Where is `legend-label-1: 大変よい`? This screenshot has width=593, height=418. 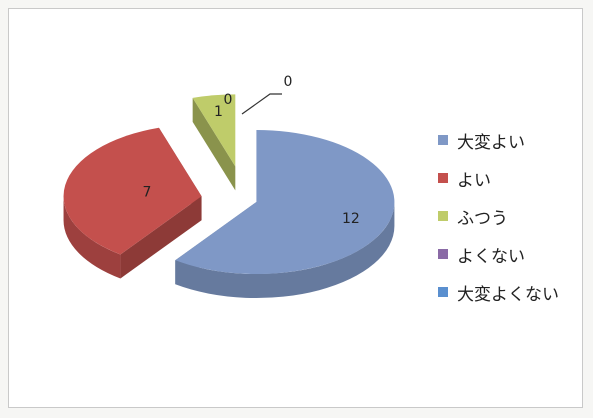 legend-label-1: 大変よい is located at coordinates (491, 142).